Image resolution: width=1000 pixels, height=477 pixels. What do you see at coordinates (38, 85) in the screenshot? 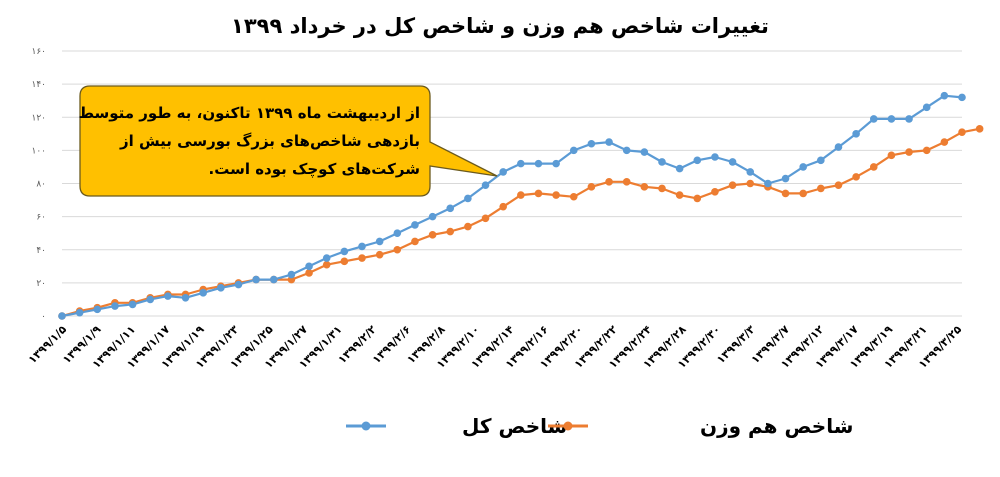
I see `y-tick-label: ۱۴۰` at bounding box center [38, 85].